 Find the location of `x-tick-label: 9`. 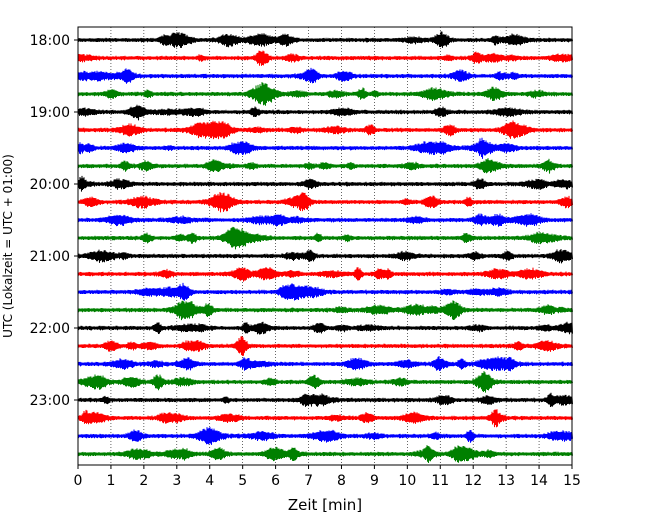

x-tick-label: 9 is located at coordinates (374, 481).